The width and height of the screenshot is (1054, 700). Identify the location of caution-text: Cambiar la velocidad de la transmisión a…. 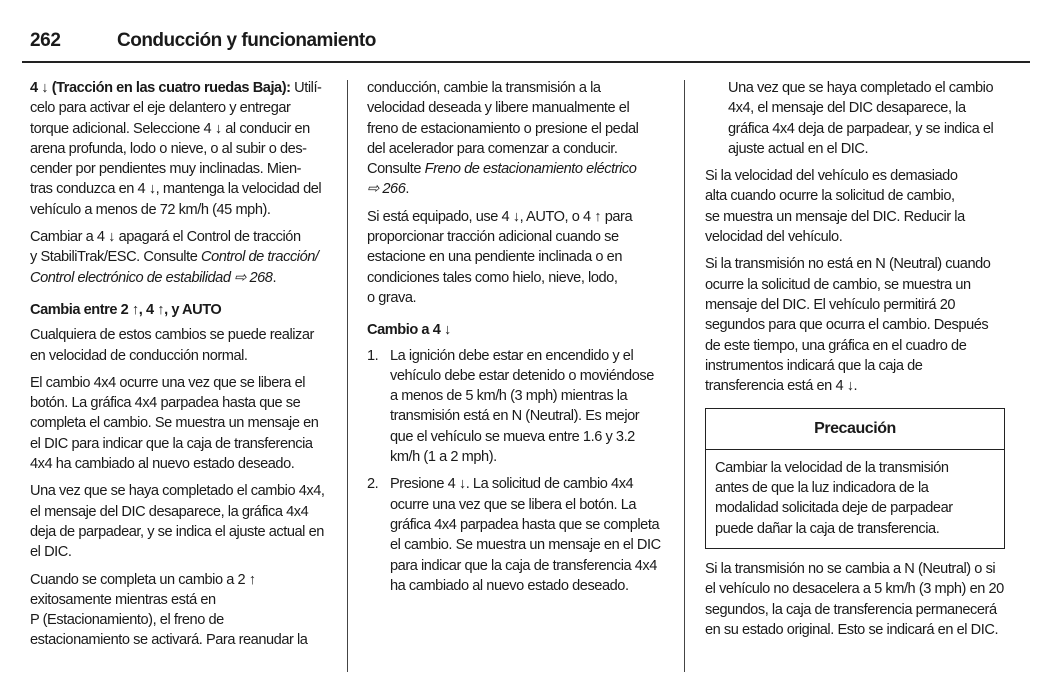
(834, 498).